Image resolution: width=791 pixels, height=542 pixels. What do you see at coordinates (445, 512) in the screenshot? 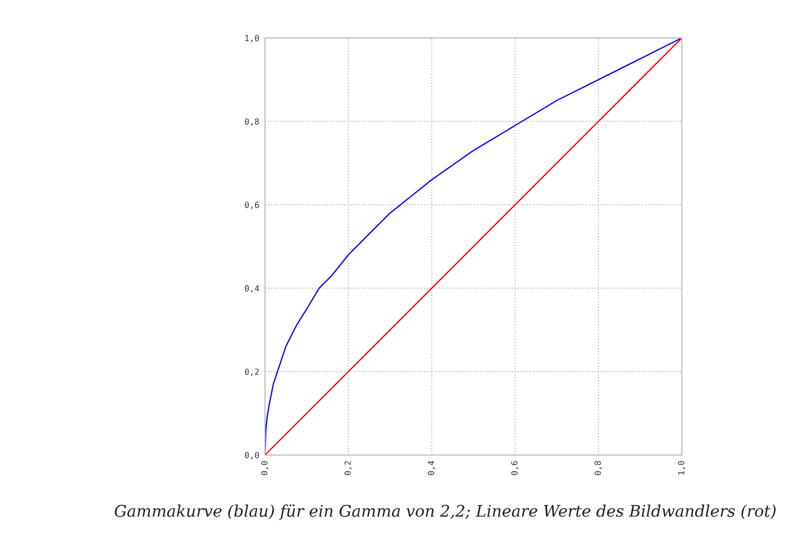
I see `text: Gammakurve (blau) für ein Gamma von 2,2; Lineare Werte des Bildwandlers (rot)` at bounding box center [445, 512].